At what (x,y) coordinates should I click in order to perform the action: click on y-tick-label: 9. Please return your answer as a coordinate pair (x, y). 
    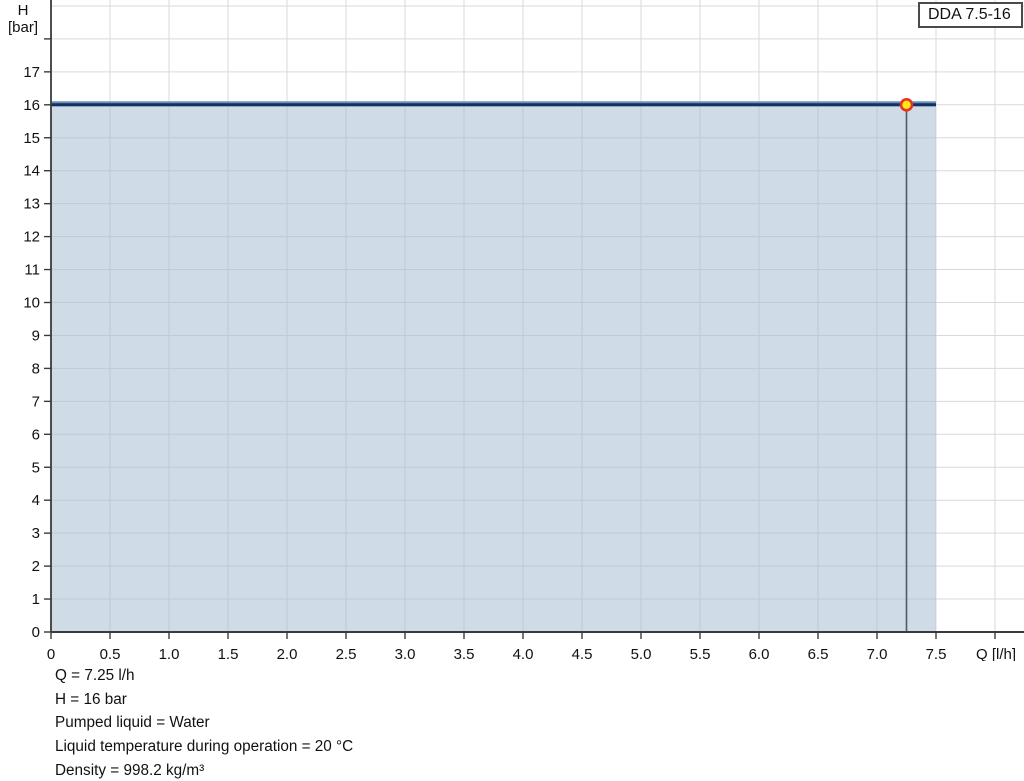
    Looking at the image, I should click on (36, 335).